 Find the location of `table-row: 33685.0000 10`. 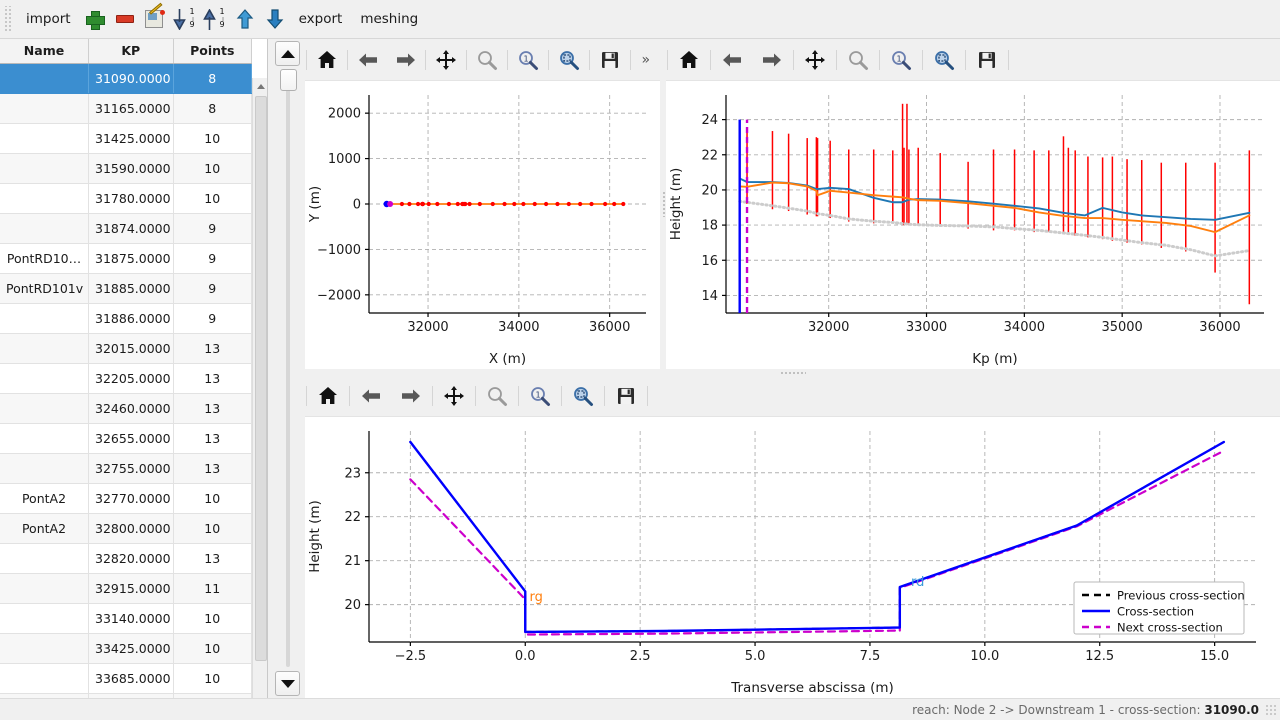

table-row: 33685.0000 10 is located at coordinates (126, 678).